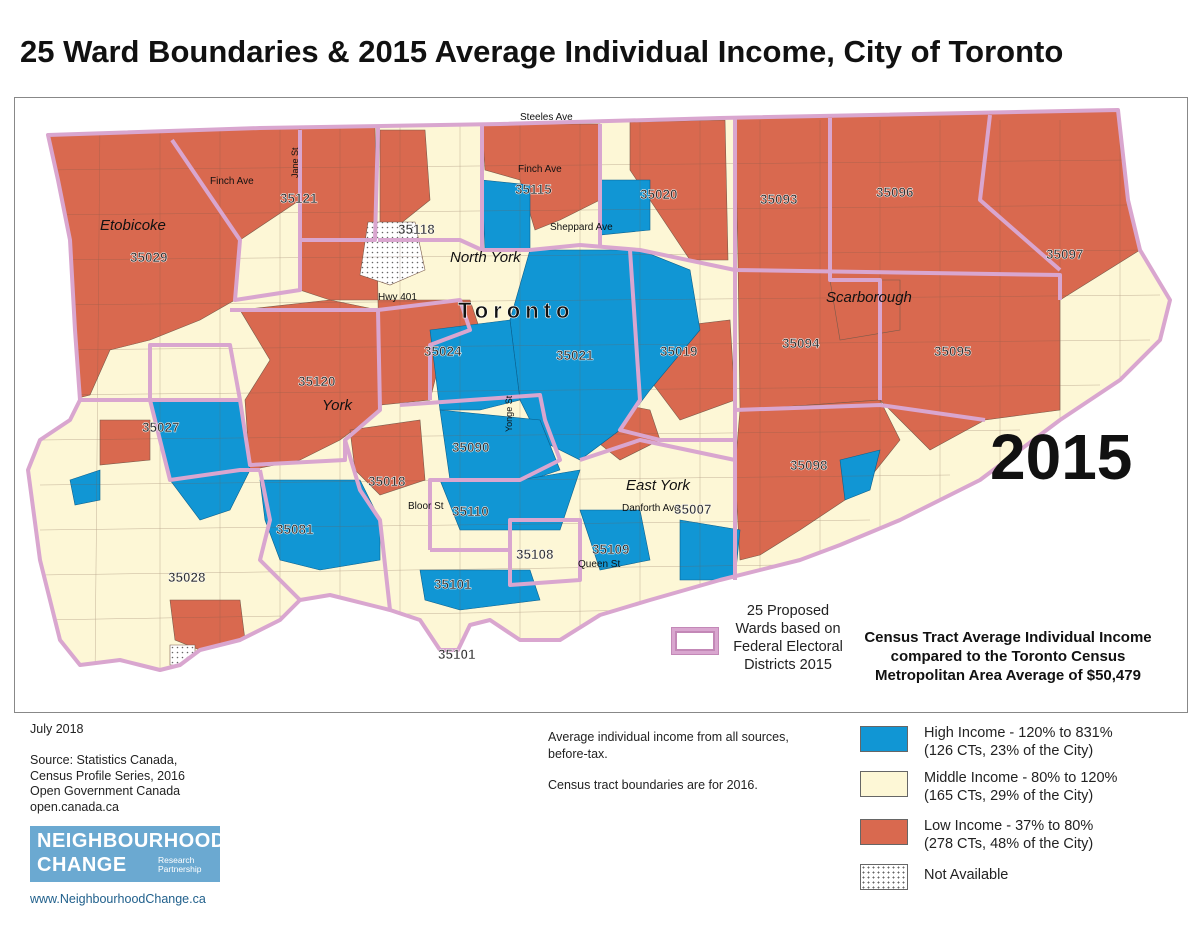  What do you see at coordinates (1009, 751) in the screenshot?
I see `legend-sublabel-high: (126 CTs, 23% of the City)` at bounding box center [1009, 751].